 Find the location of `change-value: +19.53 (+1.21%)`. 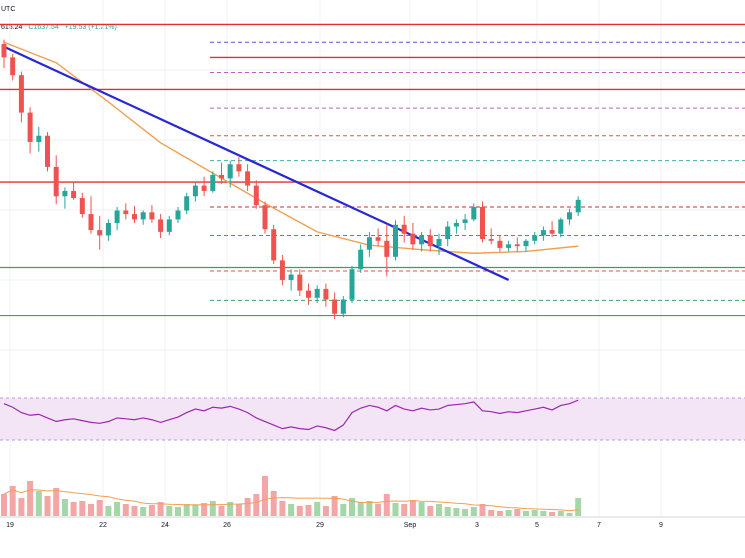

change-value: +19.53 (+1.21%) is located at coordinates (90, 27).